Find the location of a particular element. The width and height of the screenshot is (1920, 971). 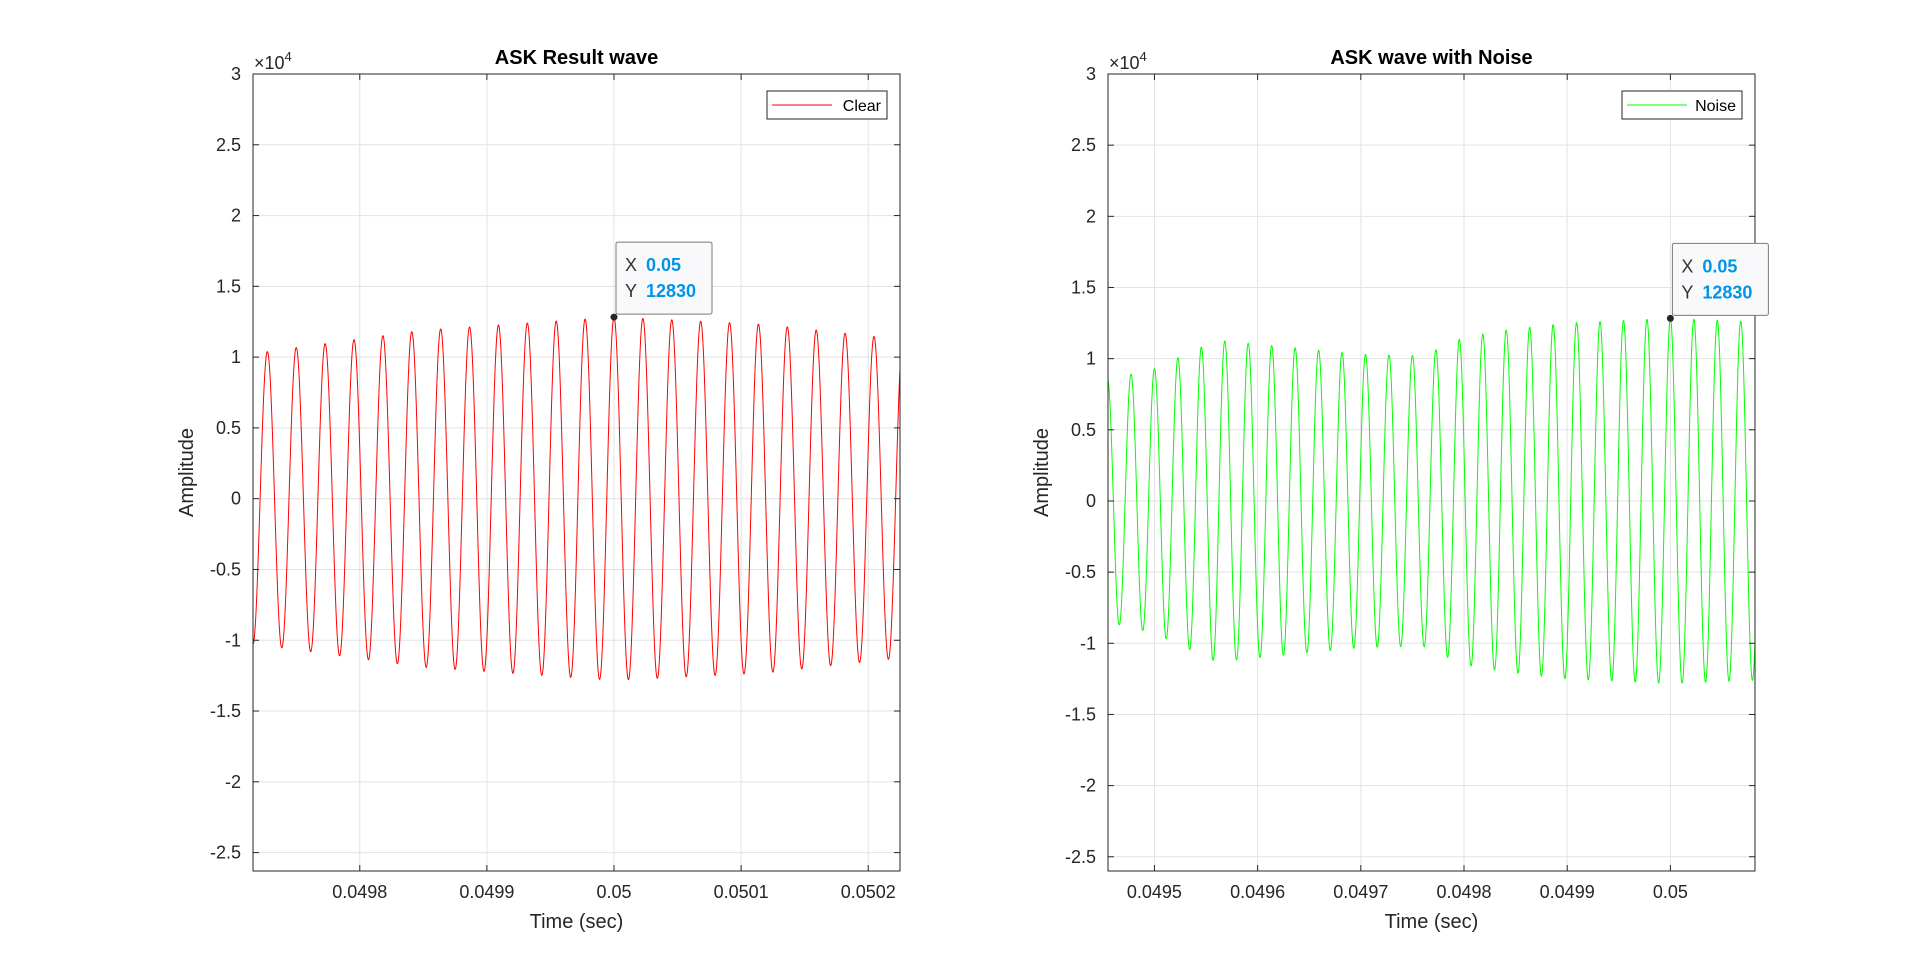

x-tick-label: 0.0501 is located at coordinates (741, 892).